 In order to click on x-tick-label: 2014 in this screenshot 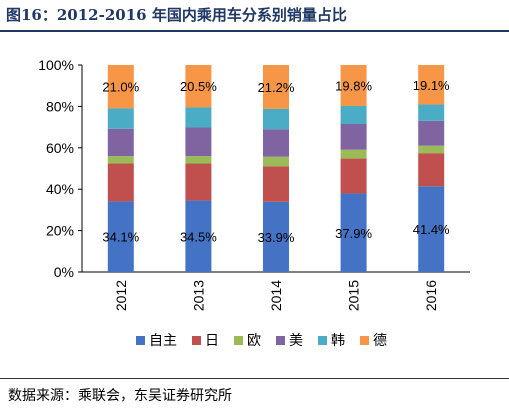, I will do `click(276, 295)`.